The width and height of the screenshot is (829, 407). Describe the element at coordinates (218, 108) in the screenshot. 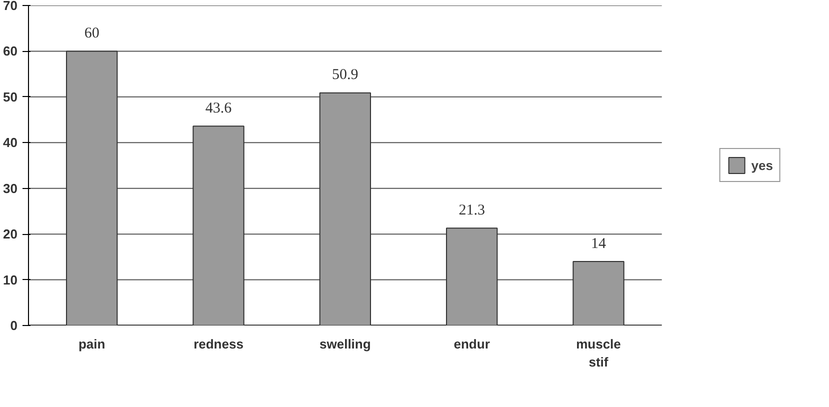

I see `data-label: 43.6` at that location.